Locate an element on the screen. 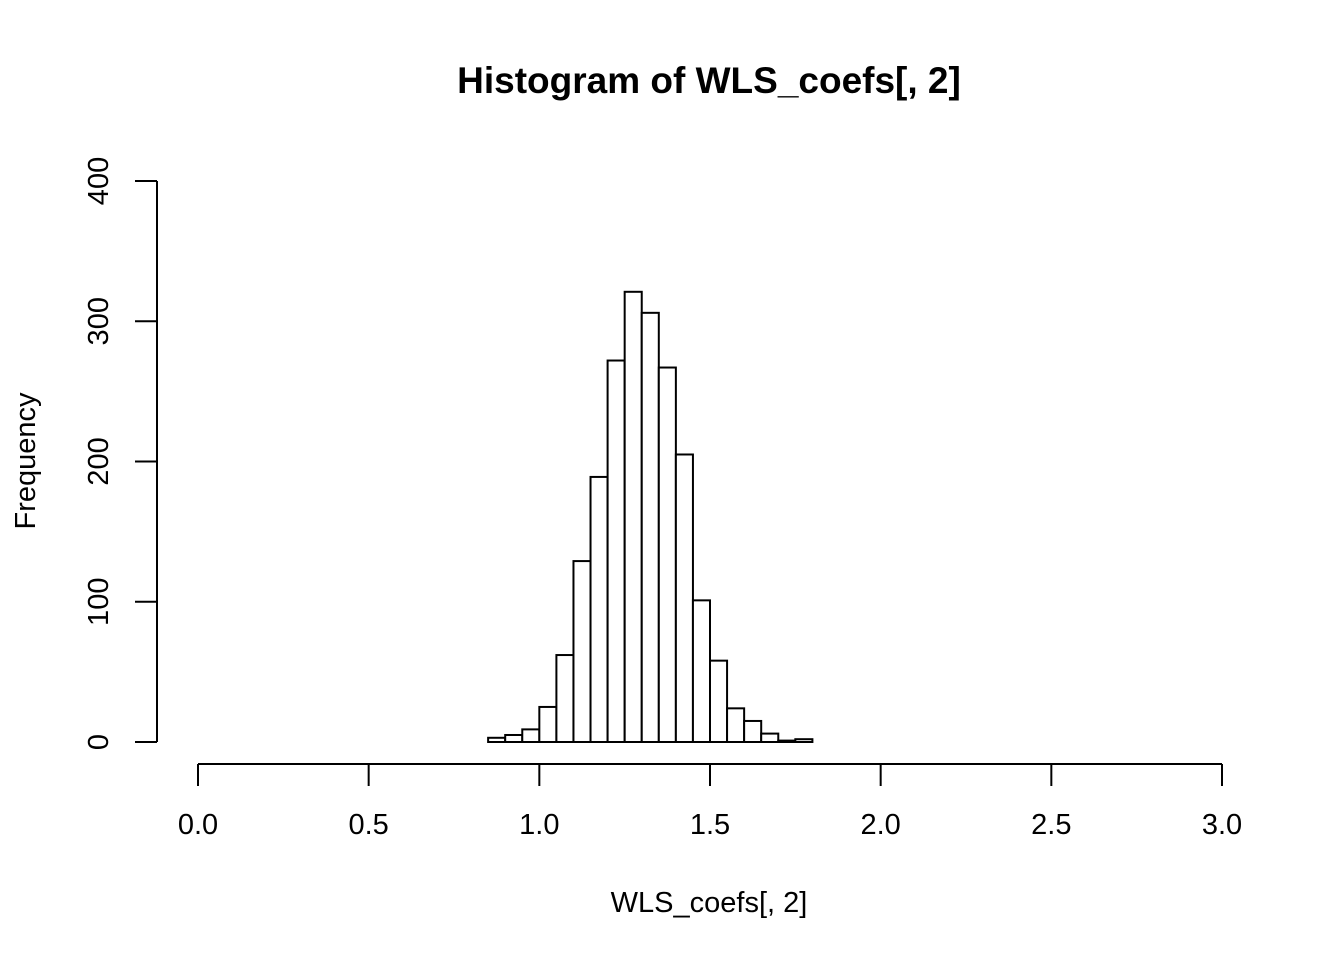  x-tick-label: 0.0 is located at coordinates (198, 825).